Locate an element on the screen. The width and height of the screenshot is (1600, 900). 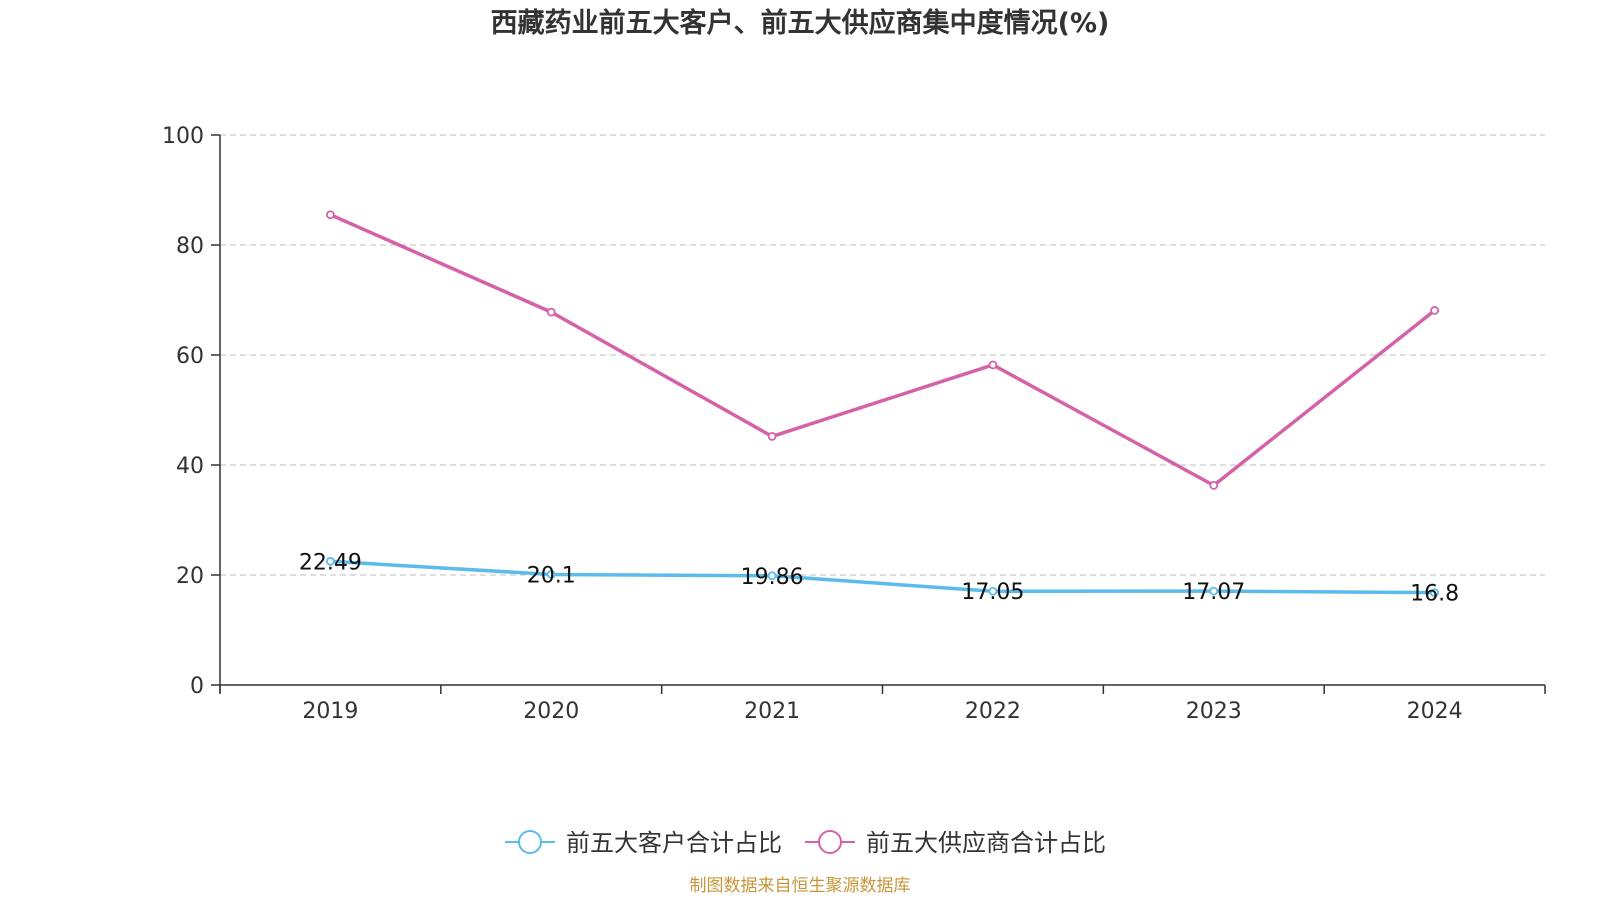
data-point-0-2024 is located at coordinates (1434, 592).